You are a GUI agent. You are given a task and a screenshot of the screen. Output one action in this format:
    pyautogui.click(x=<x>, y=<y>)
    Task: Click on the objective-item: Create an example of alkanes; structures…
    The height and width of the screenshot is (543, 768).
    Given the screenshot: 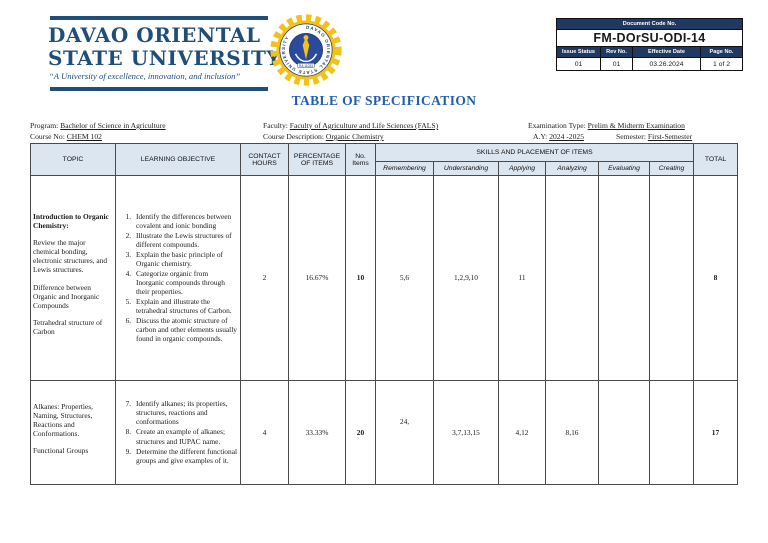 What is the action you would take?
    pyautogui.click(x=185, y=436)
    